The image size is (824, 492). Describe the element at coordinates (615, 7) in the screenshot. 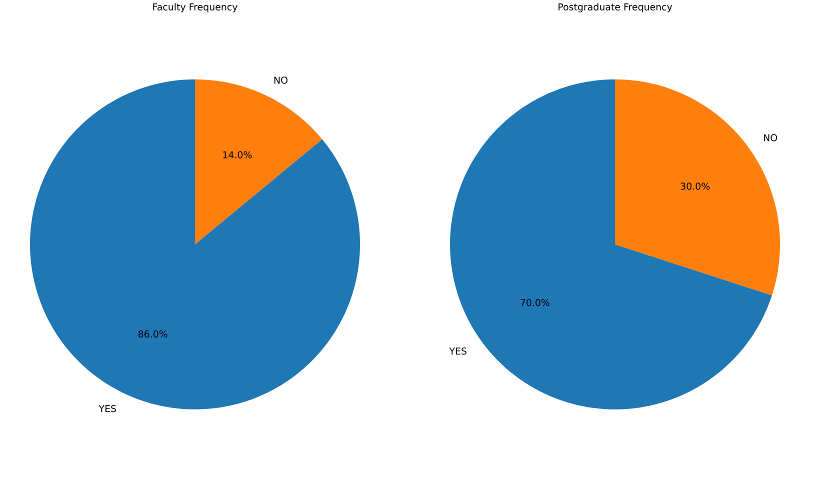

I see `chart-title: Postgraduate Frequency` at that location.